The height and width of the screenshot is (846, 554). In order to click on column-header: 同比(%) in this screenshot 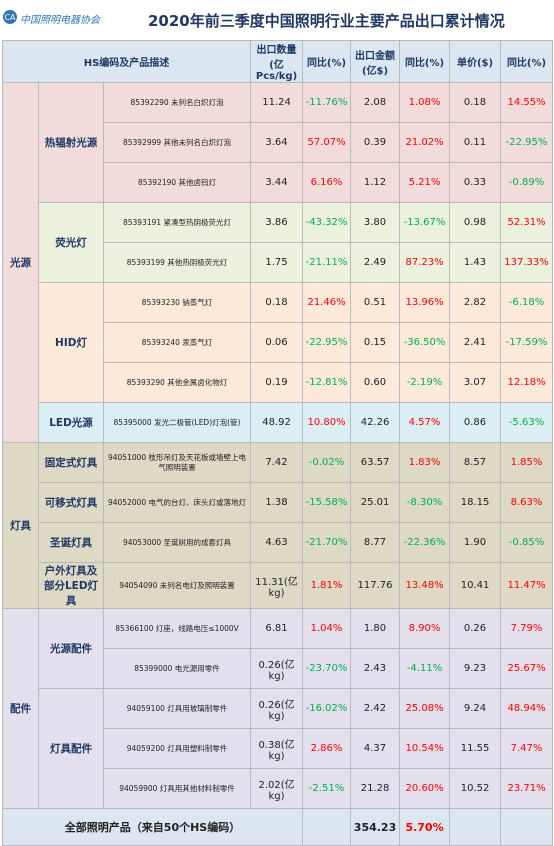, I will do `click(527, 61)`.